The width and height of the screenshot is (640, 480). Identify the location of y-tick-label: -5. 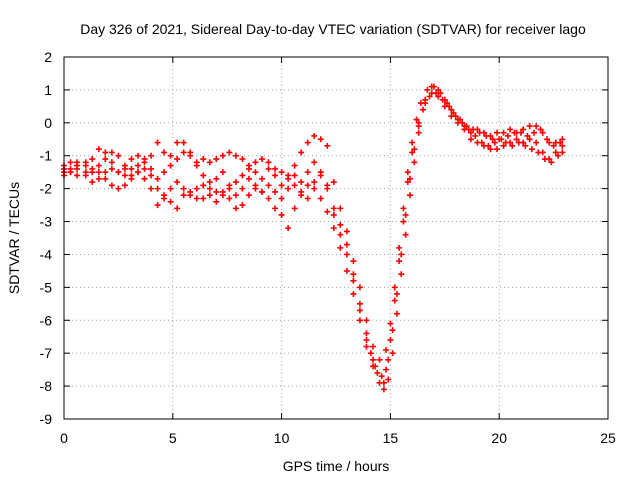
(46, 287).